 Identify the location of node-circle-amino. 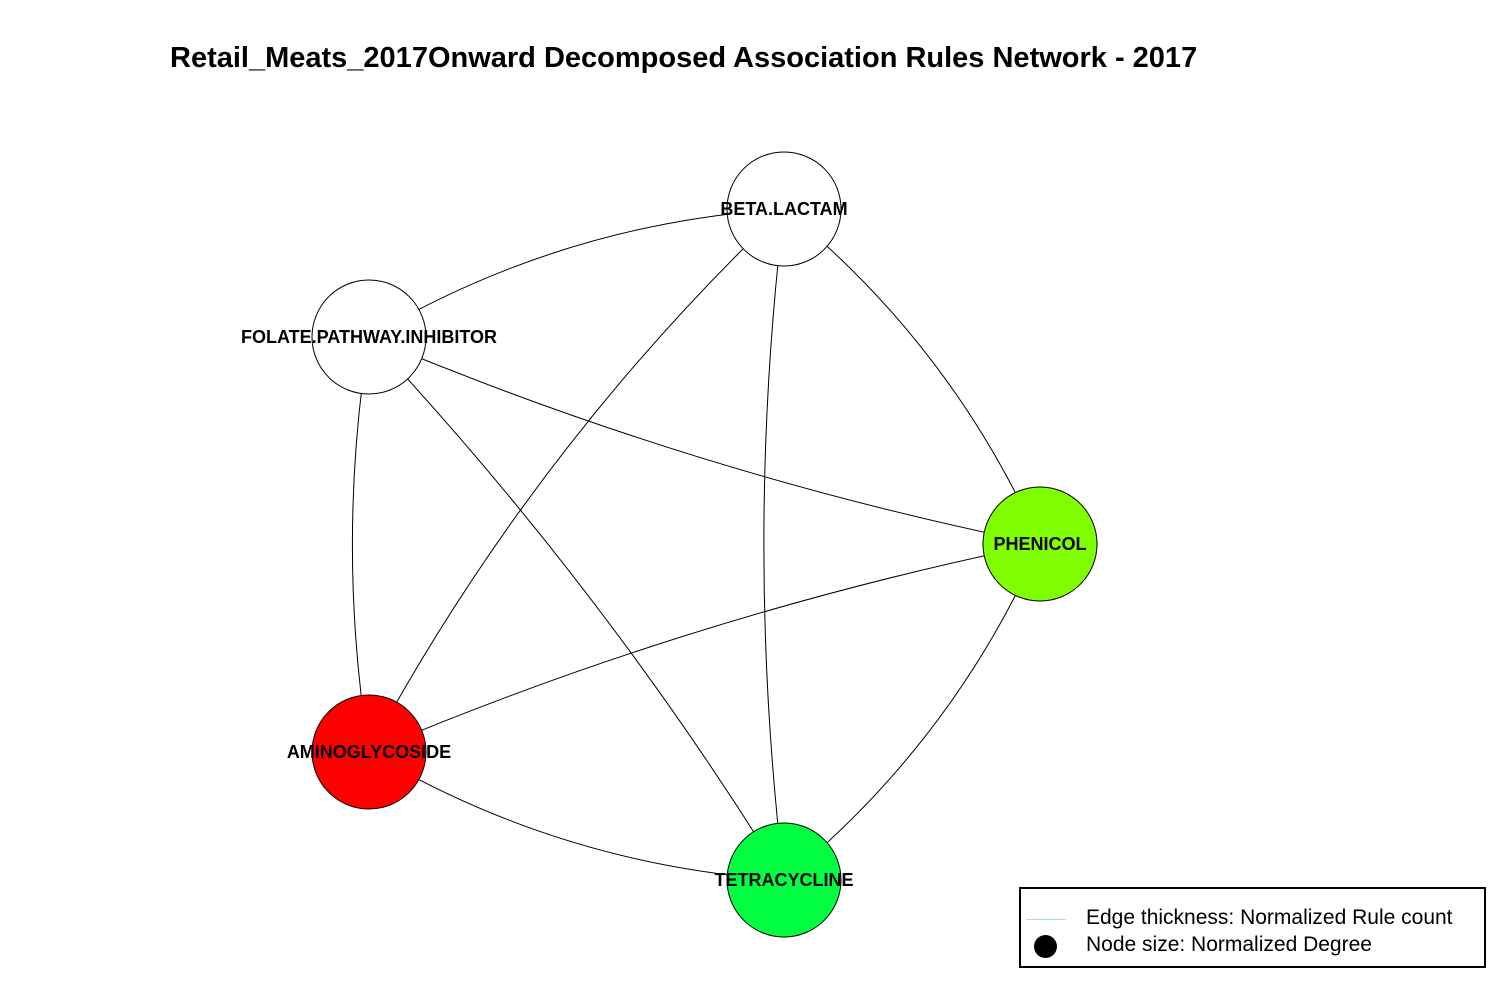
(369, 752).